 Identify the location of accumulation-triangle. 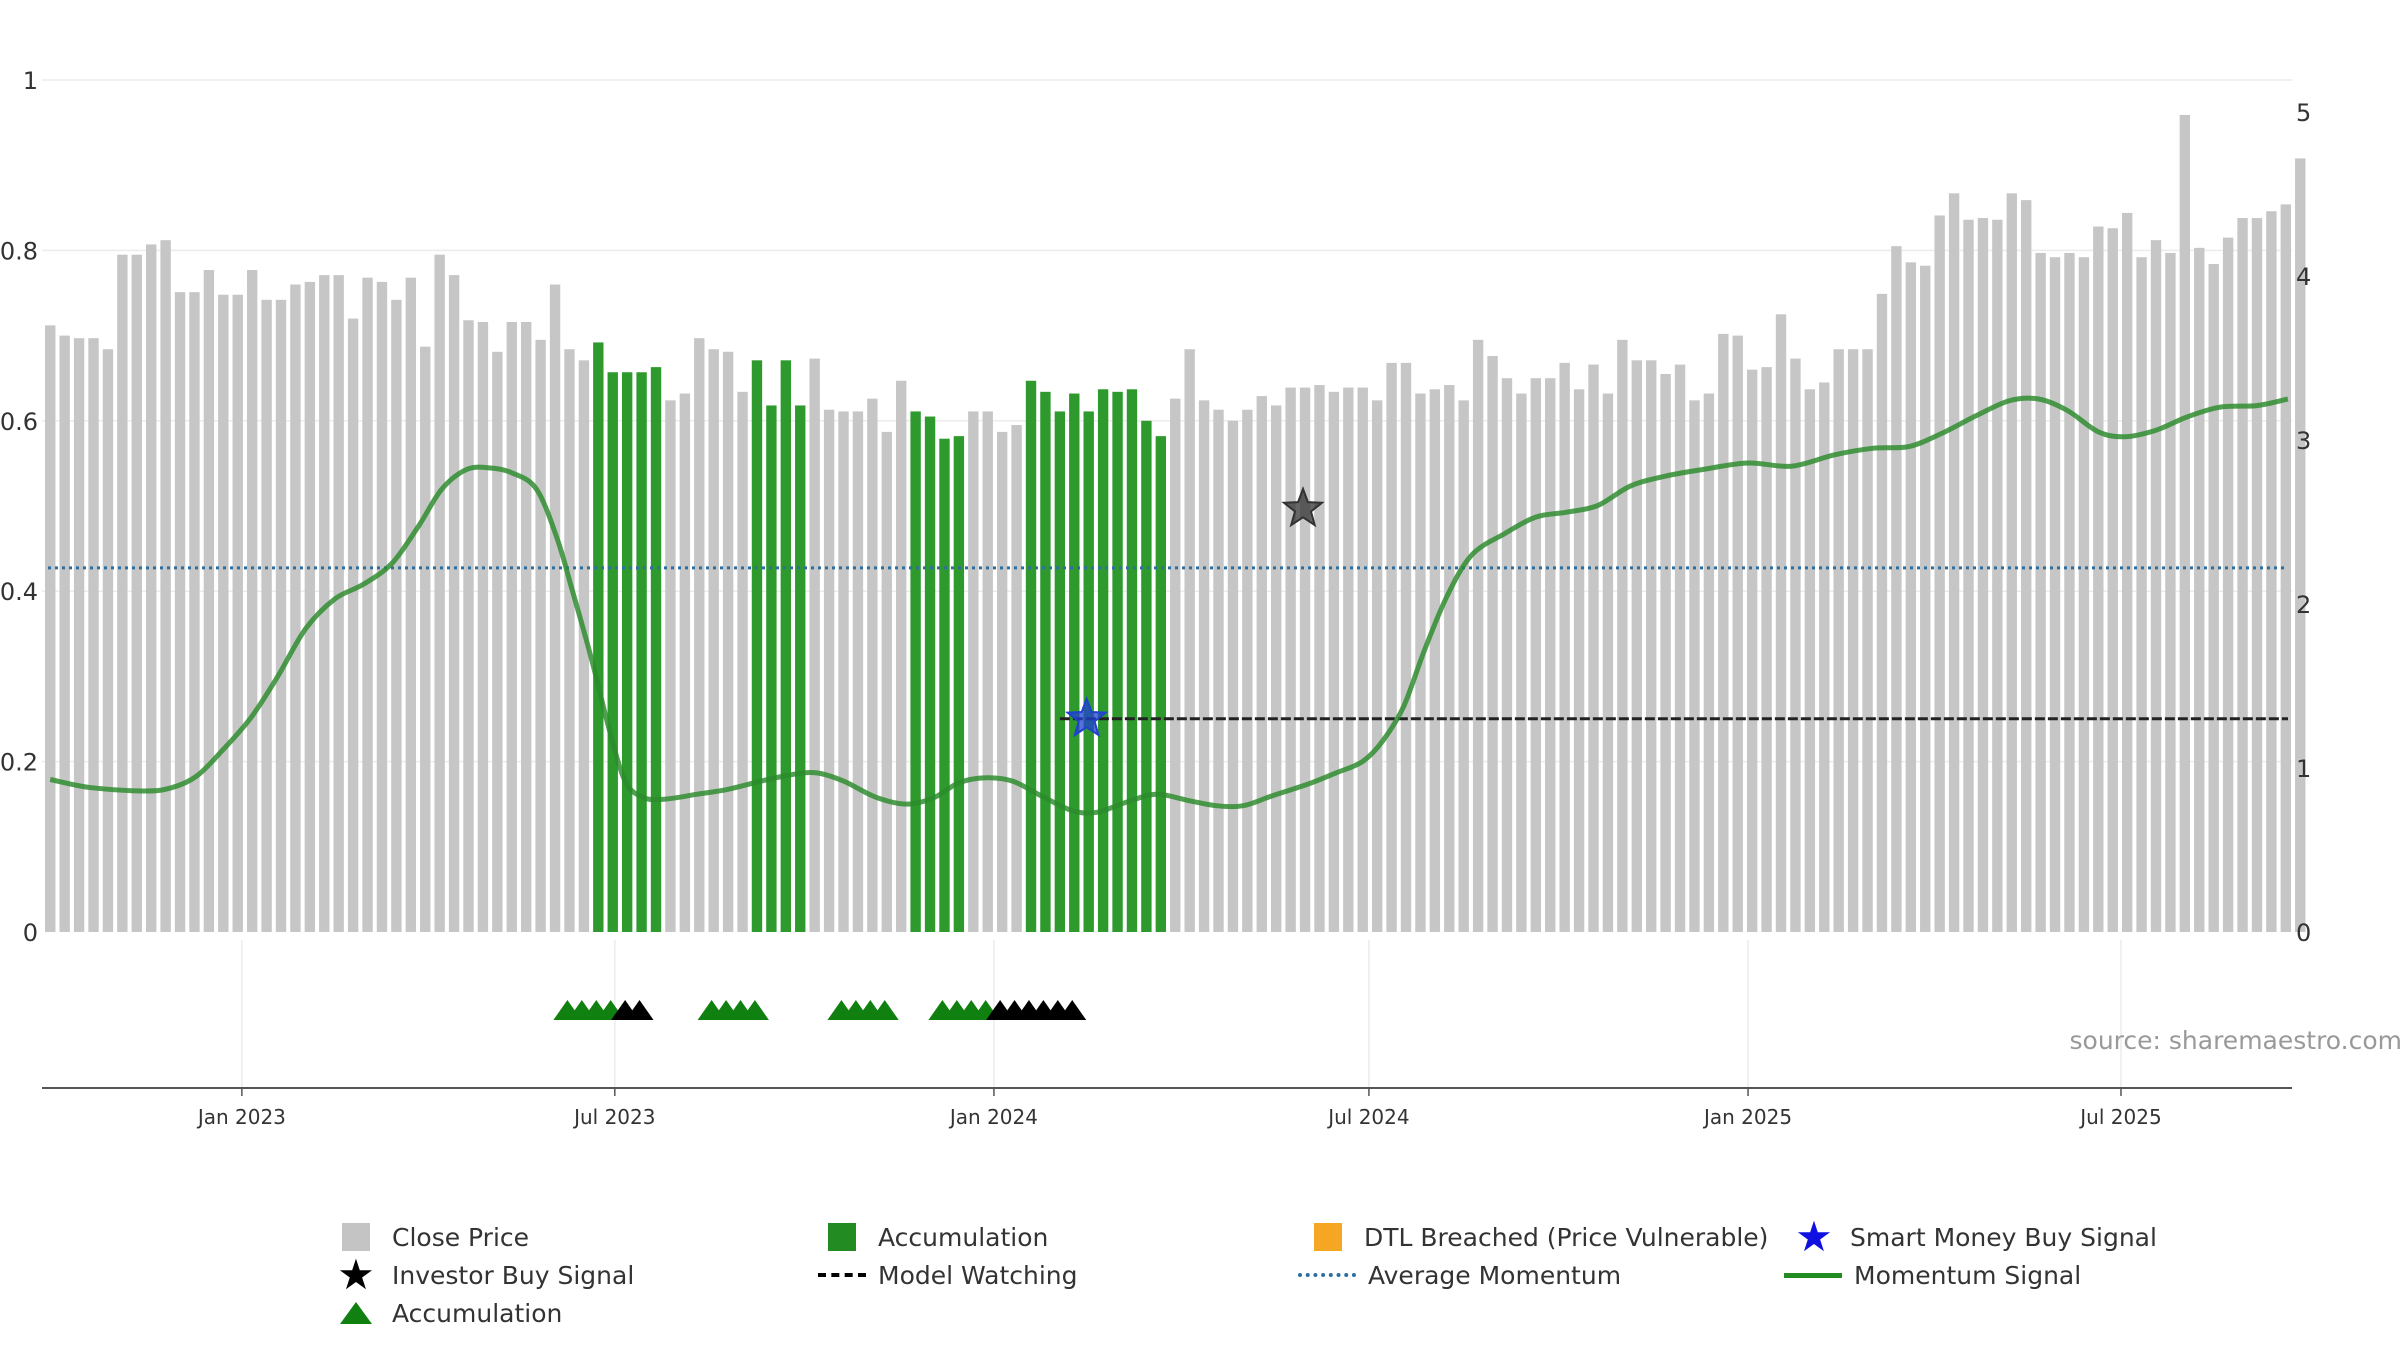
(884, 1010).